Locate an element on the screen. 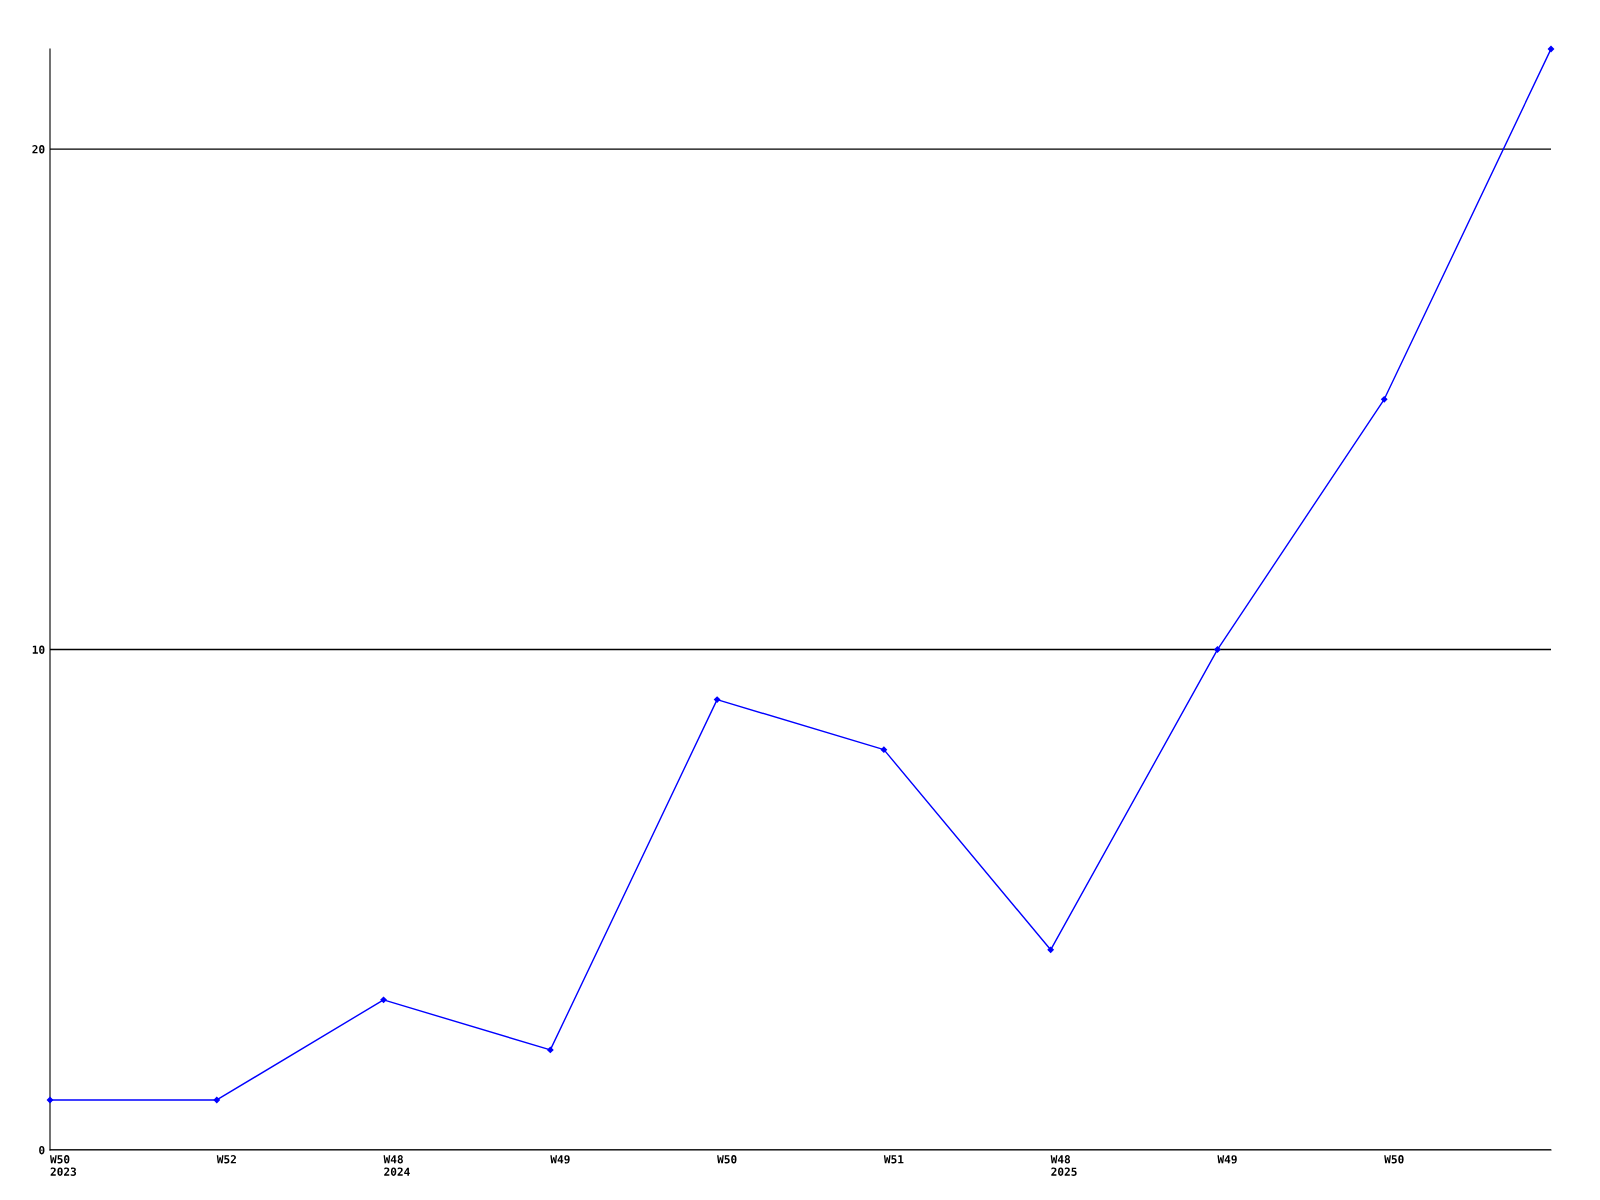 The width and height of the screenshot is (1600, 1200). x-tick-label: W51 is located at coordinates (893, 1159).